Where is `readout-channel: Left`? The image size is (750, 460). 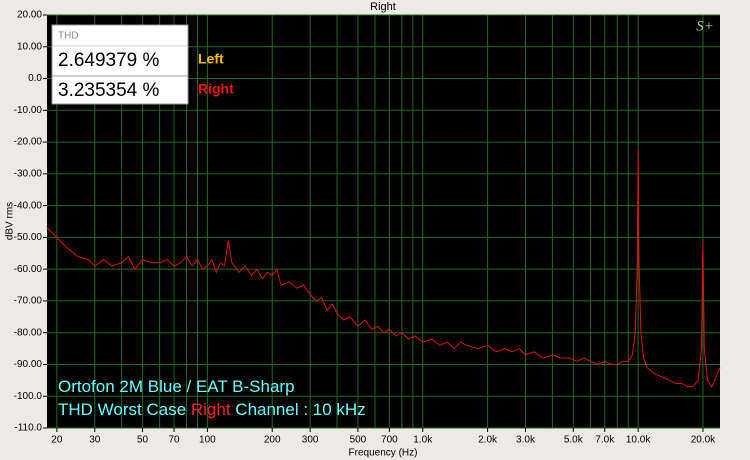 readout-channel: Left is located at coordinates (211, 59).